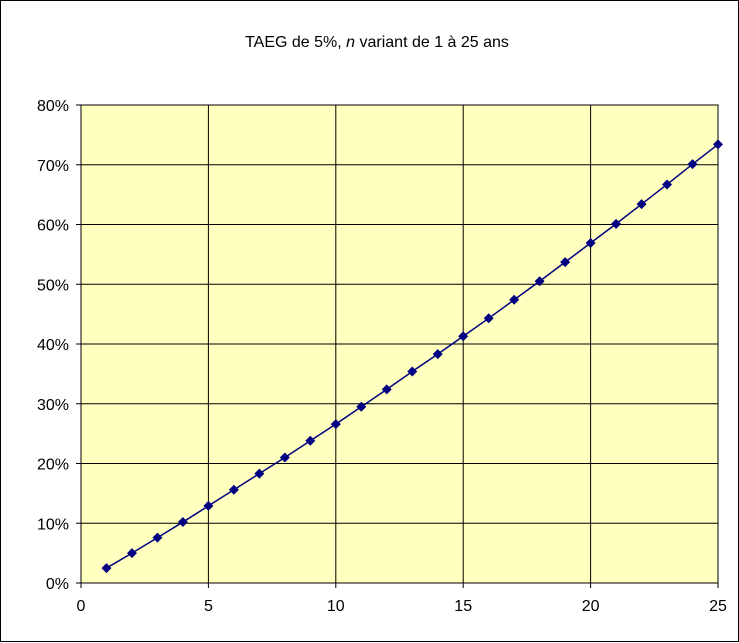 This screenshot has height=643, width=739. What do you see at coordinates (402, 606) in the screenshot?
I see `x-axis-tick-labels: 0 5 10 15 20 25` at bounding box center [402, 606].